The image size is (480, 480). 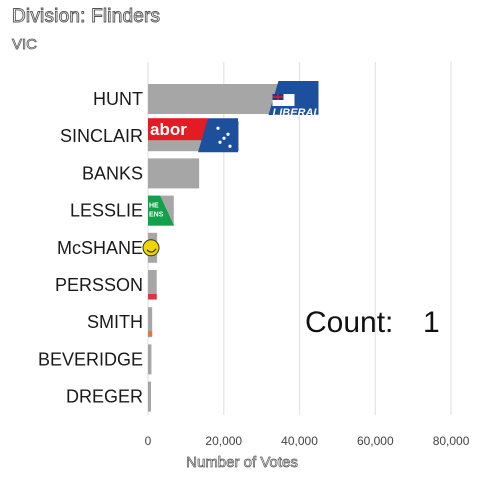 What do you see at coordinates (242, 462) in the screenshot?
I see `x-axis-label: Number of Votes` at bounding box center [242, 462].